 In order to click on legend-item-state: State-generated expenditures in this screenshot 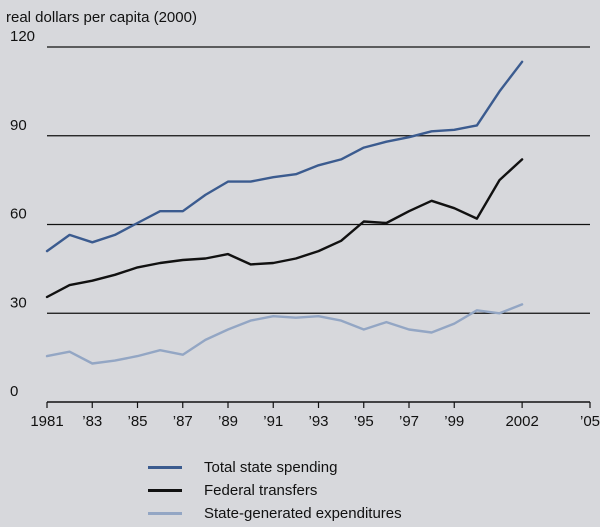, I will do `click(275, 513)`.